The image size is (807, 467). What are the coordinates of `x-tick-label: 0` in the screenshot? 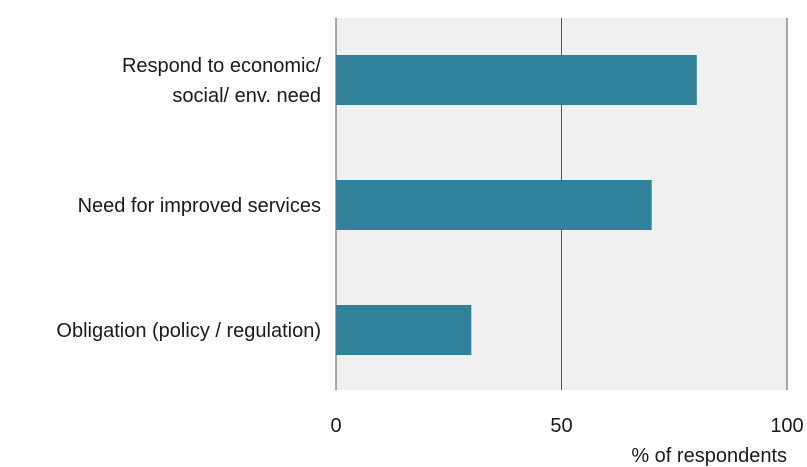 It's located at (335, 426).